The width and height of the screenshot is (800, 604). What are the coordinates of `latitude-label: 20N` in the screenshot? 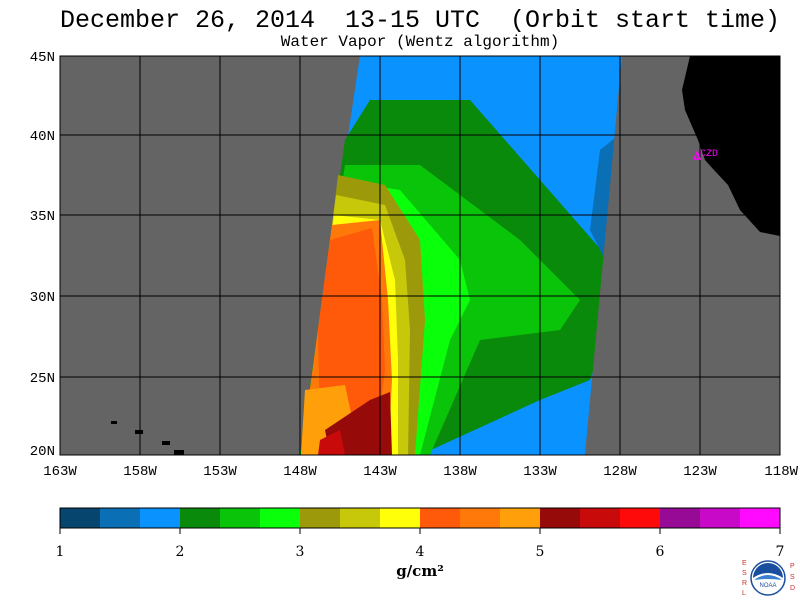 It's located at (42, 452).